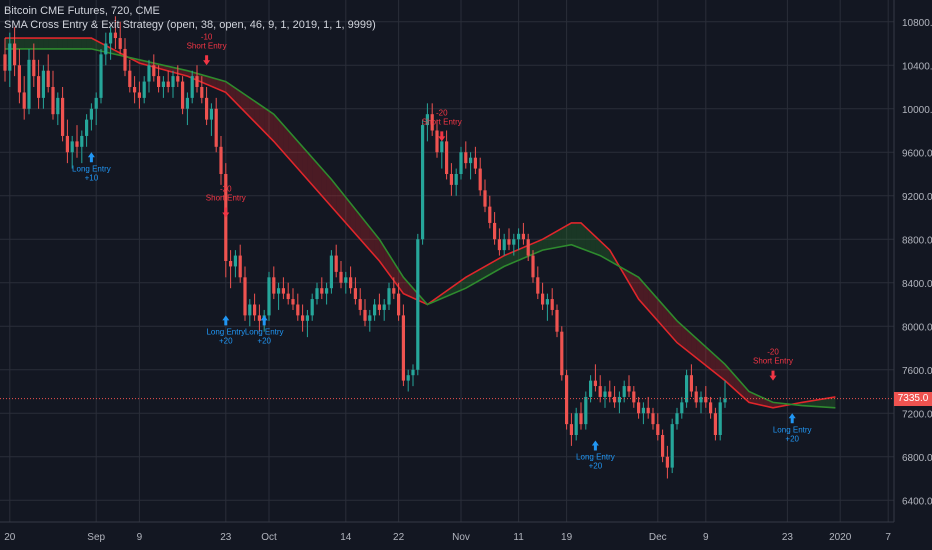 This screenshot has height=550, width=932. What do you see at coordinates (264, 340) in the screenshot?
I see `signal-qty: +20` at bounding box center [264, 340].